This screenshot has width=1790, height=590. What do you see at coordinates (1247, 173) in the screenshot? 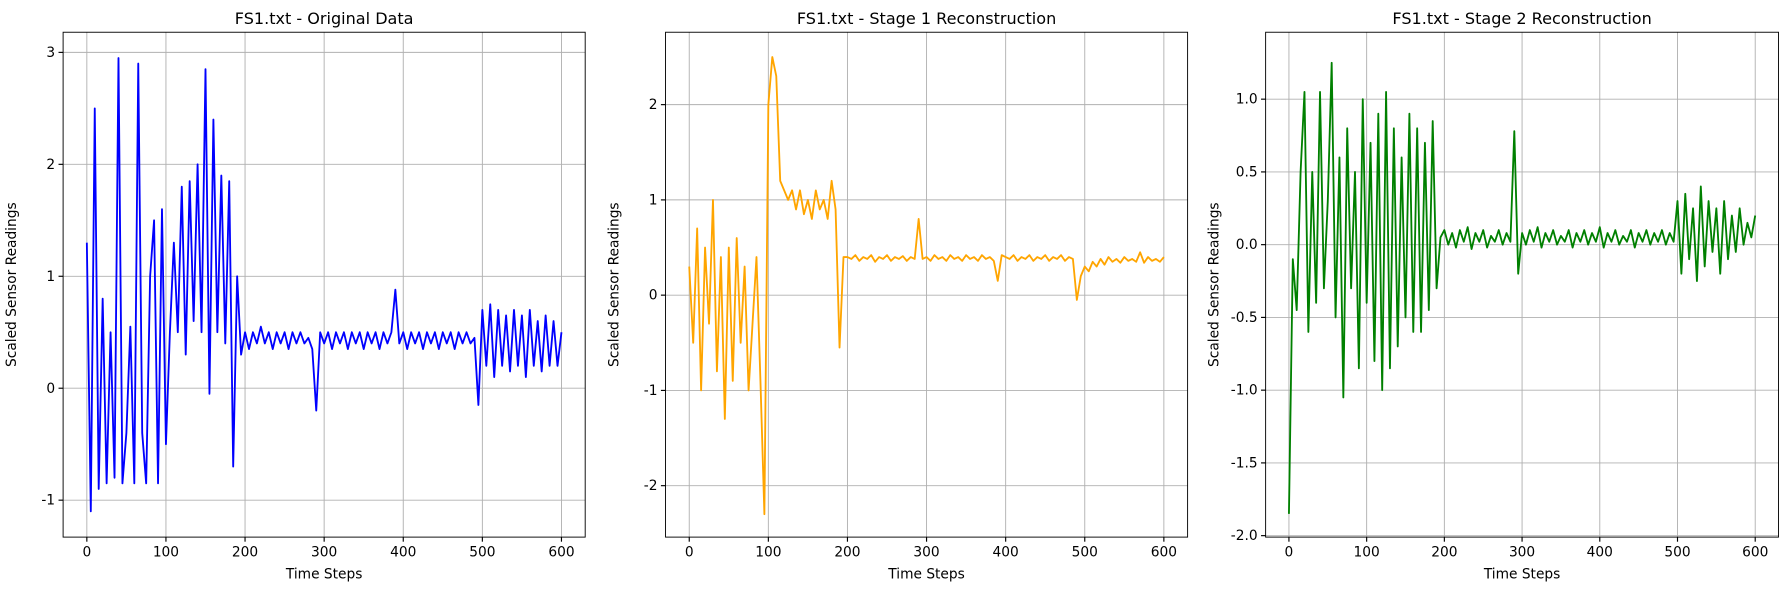
I see `y-tick-label: 0.5` at bounding box center [1247, 173].